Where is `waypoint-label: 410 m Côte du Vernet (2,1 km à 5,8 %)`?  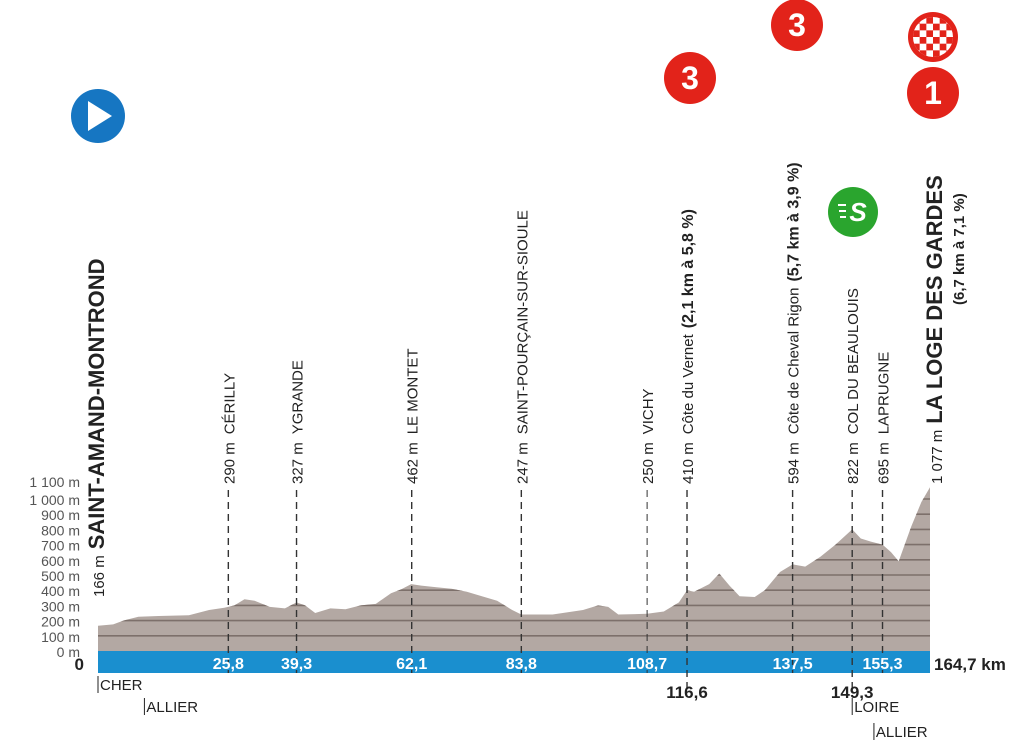
waypoint-label: 410 m Côte du Vernet (2,1 km à 5,8 %) is located at coordinates (688, 346).